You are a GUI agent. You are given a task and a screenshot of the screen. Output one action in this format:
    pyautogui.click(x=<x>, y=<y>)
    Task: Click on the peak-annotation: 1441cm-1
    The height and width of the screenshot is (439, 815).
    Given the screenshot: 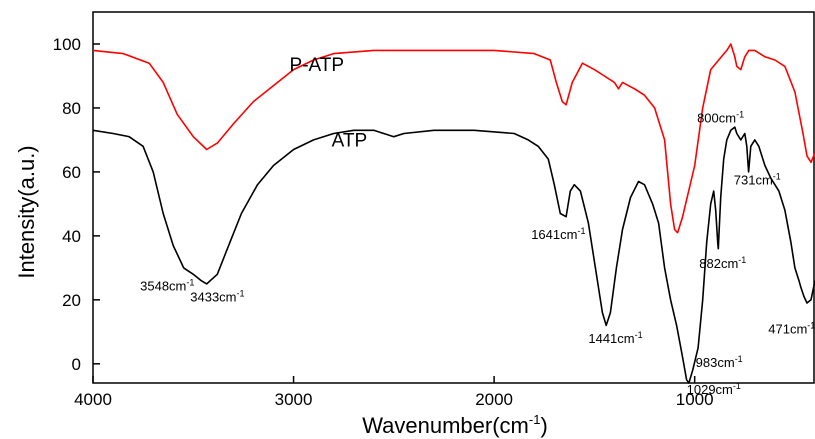 What is the action you would take?
    pyautogui.click(x=615, y=338)
    